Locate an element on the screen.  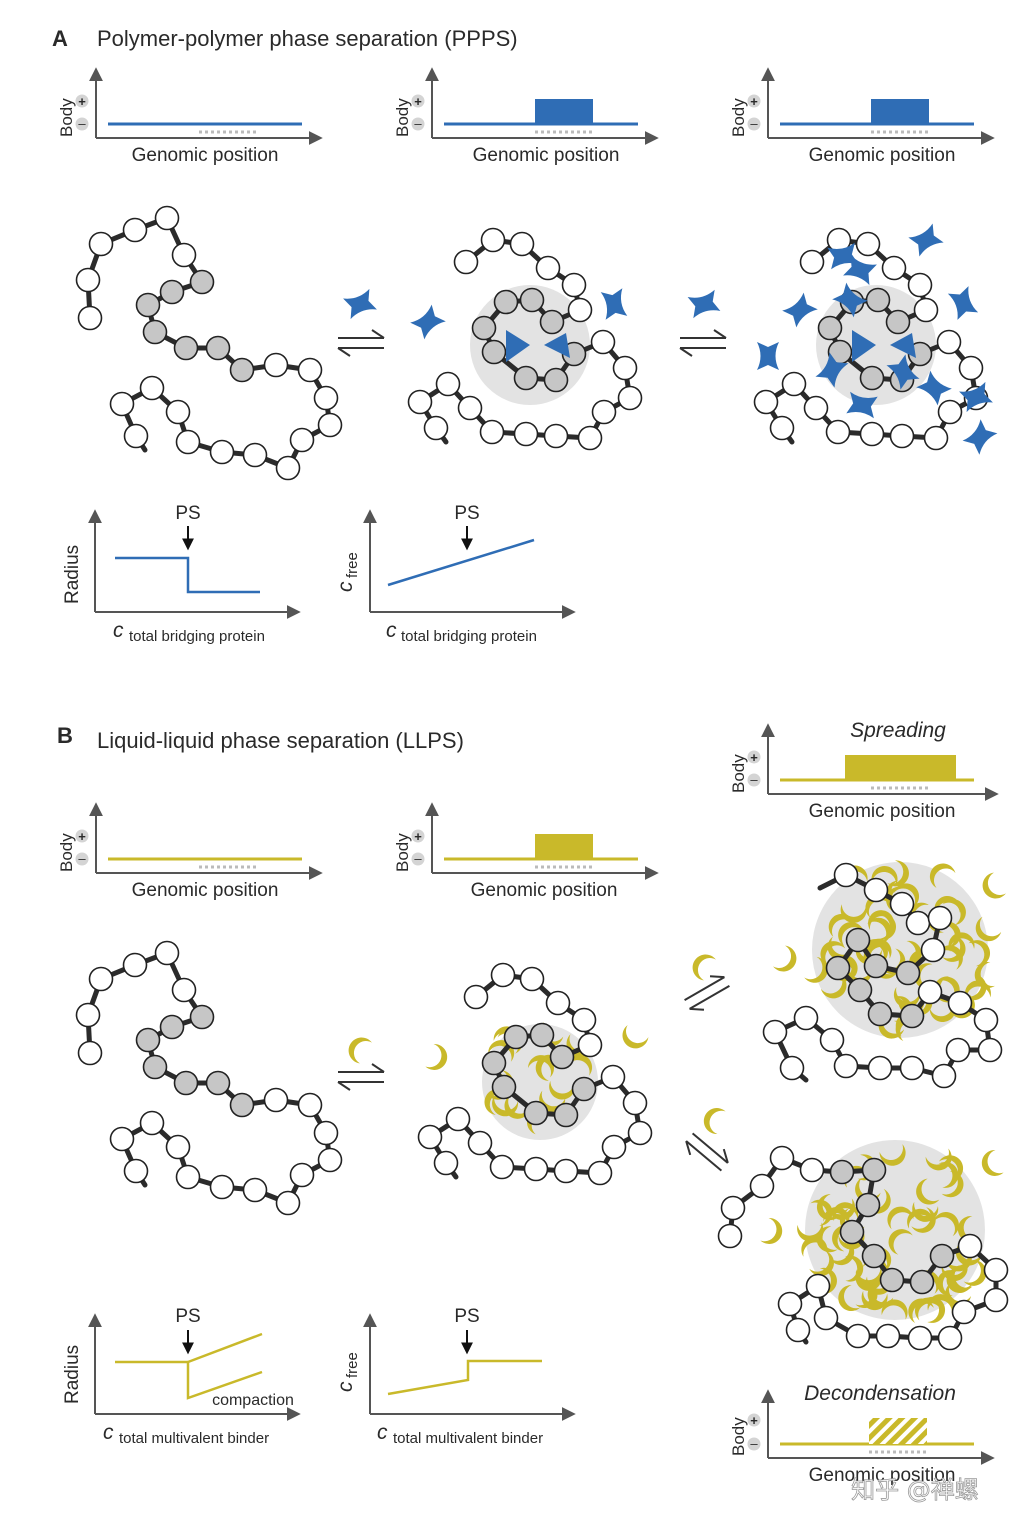
profile-a1-ylabel: Body is located at coordinates (66, 117).